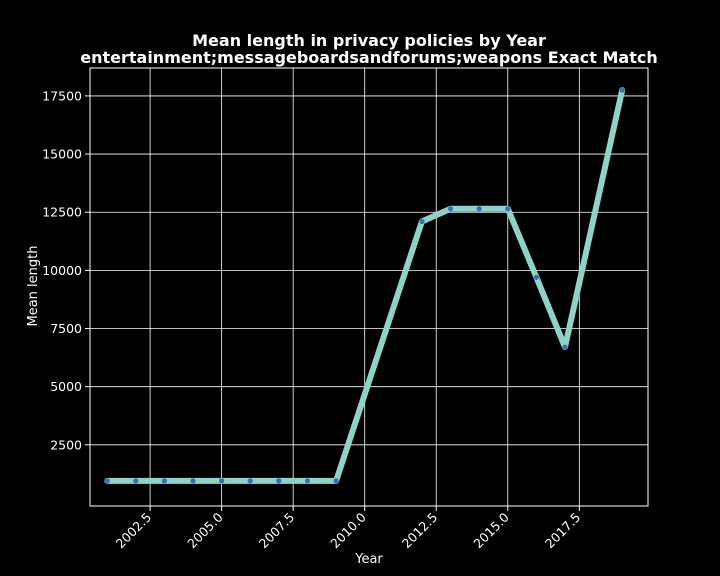  Describe the element at coordinates (62, 212) in the screenshot. I see `y-tick-label: 12500` at that location.